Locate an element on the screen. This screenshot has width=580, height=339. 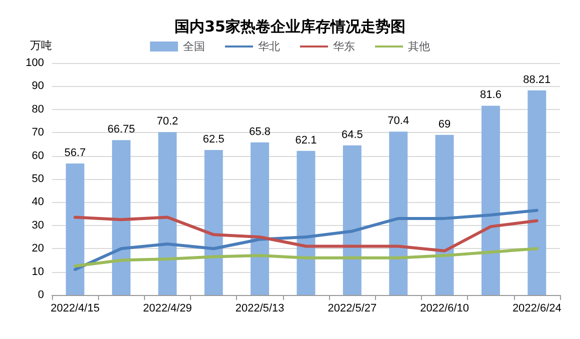
x-tick-label: 2022/6/10 is located at coordinates (445, 308).